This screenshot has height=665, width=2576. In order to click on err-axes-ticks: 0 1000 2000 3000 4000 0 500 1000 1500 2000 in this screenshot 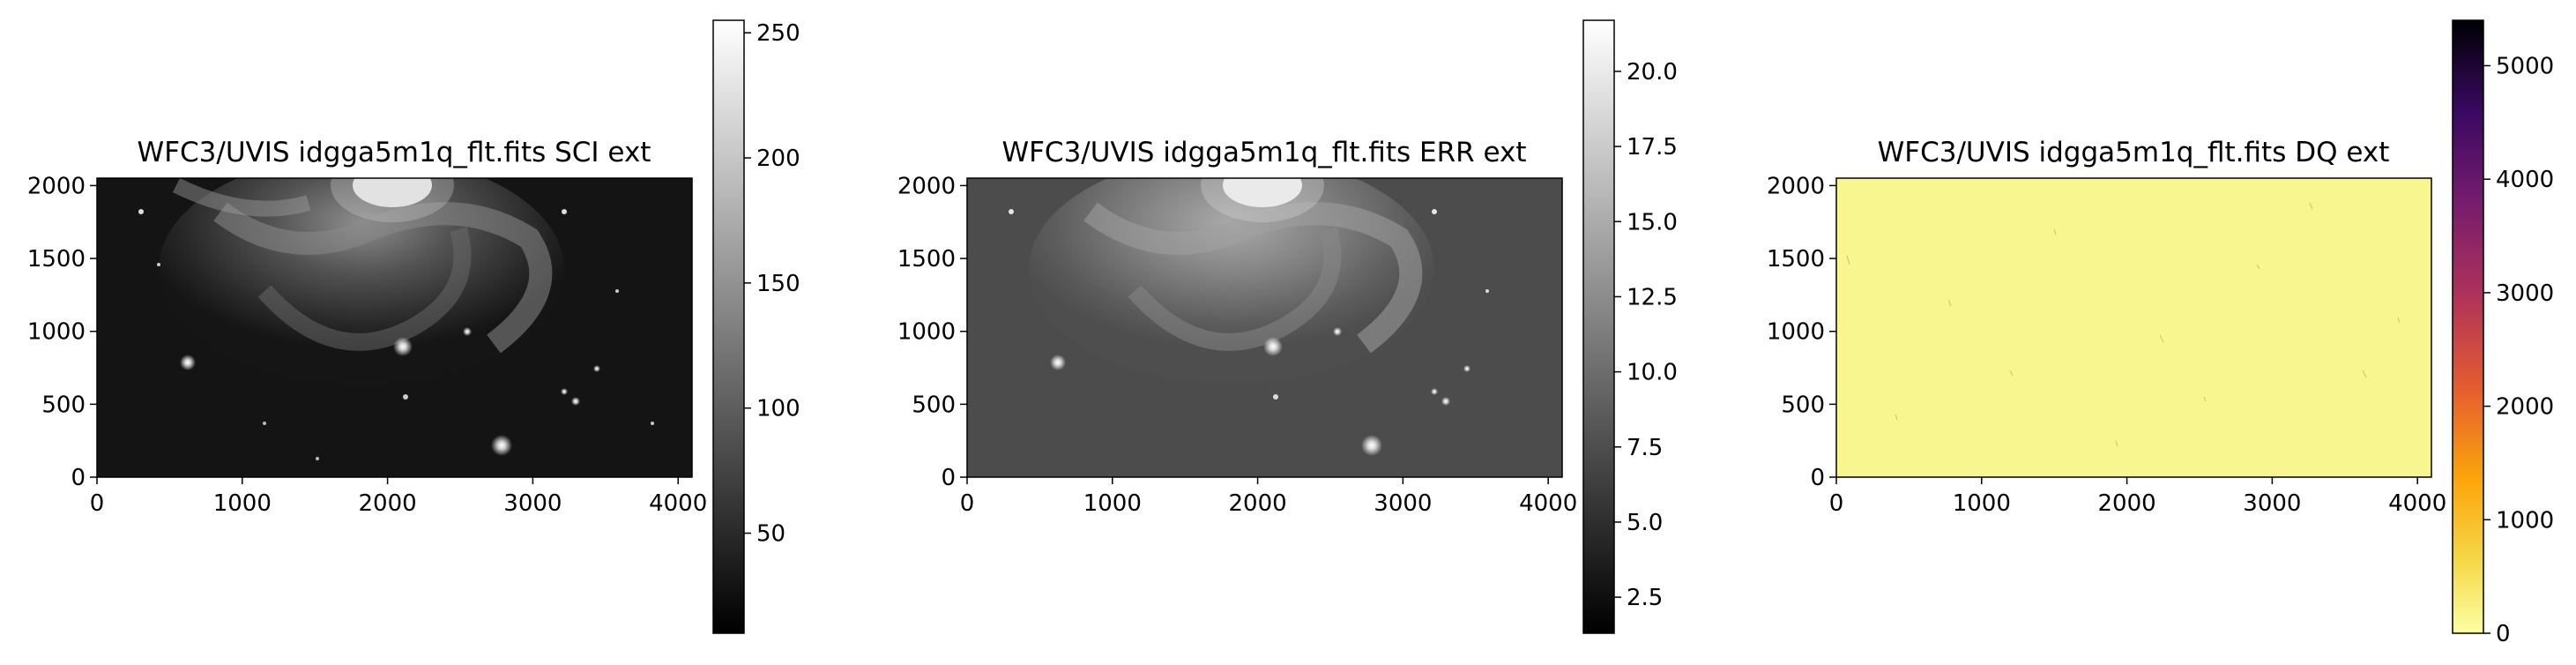, I will do `click(1237, 345)`.